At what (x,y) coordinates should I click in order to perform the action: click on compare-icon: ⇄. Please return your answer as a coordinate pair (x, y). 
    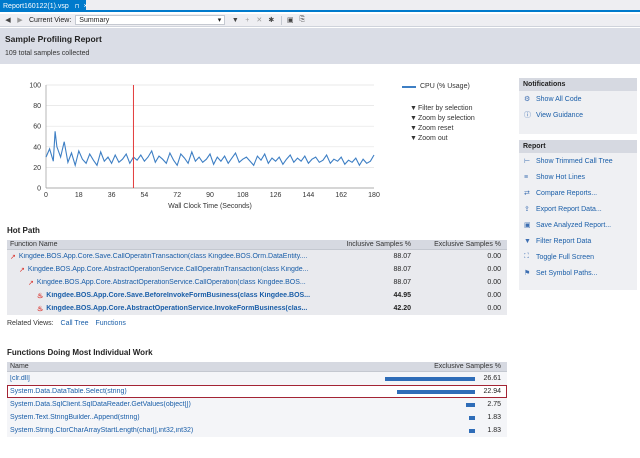
    Looking at the image, I should click on (527, 193).